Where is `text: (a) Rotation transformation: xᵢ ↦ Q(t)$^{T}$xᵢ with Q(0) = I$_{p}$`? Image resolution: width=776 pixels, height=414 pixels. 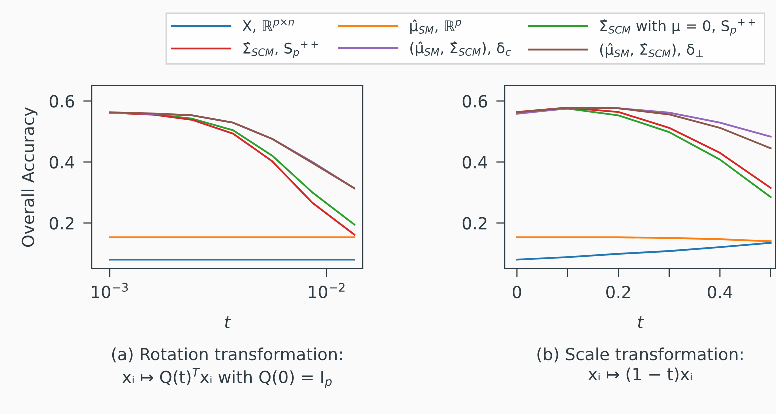 text: (a) Rotation transformation: xᵢ ↦ Q(t)$^{T}$xᵢ with Q(0) = I$_{p}$ is located at coordinates (227, 368).